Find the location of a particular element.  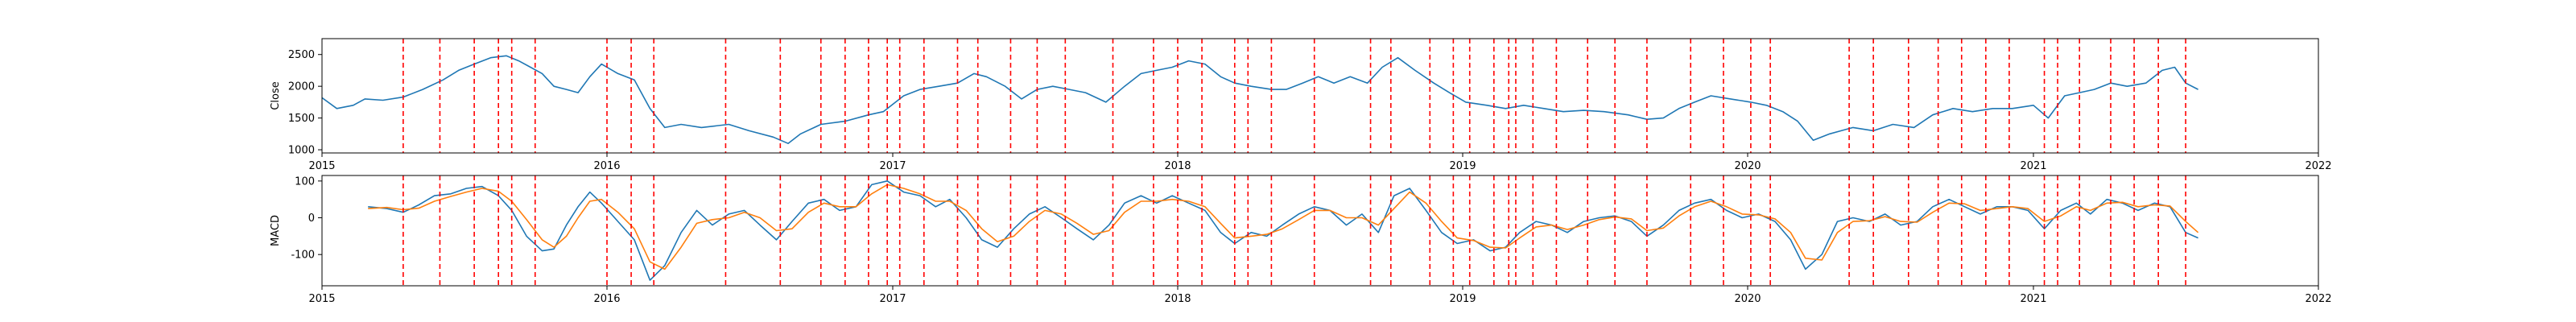

y-tick-label: 1000 is located at coordinates (301, 151).